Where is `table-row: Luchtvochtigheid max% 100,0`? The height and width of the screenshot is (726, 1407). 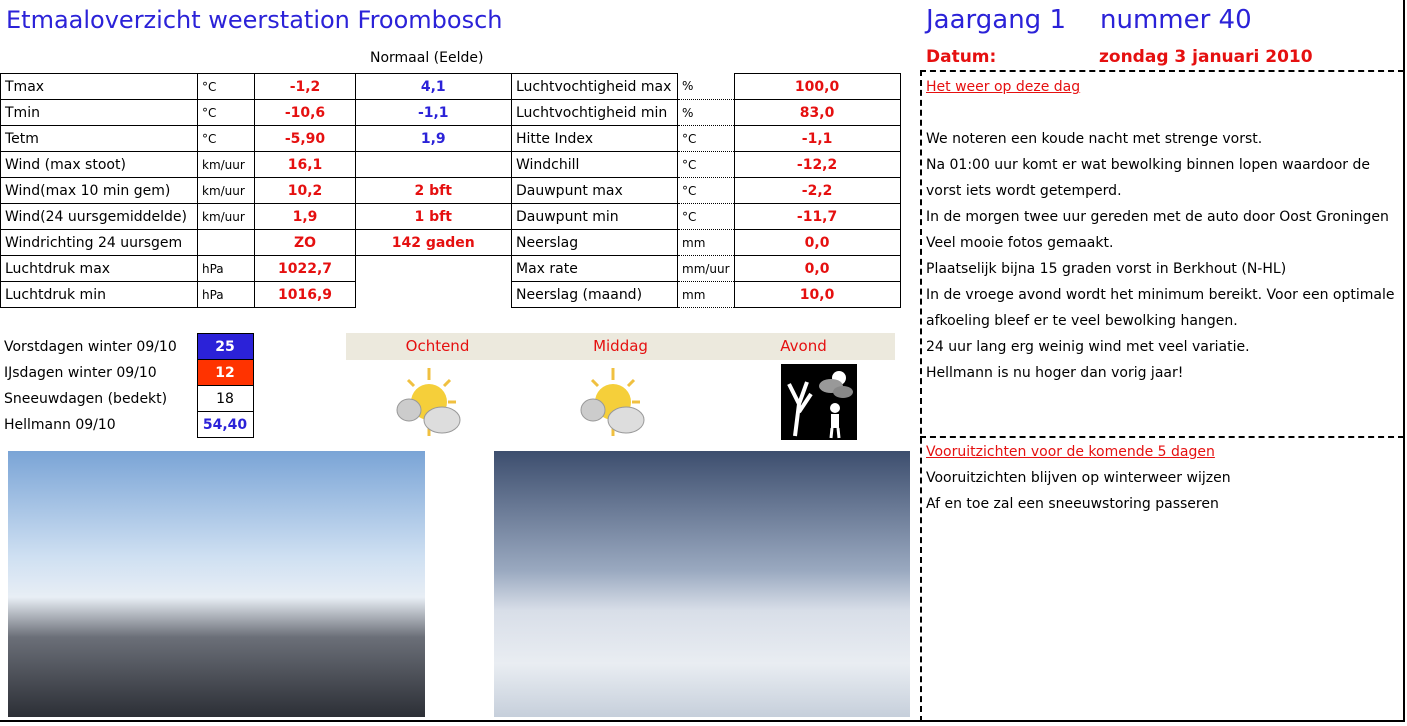
table-row: Luchtvochtigheid max% 100,0 is located at coordinates (706, 86).